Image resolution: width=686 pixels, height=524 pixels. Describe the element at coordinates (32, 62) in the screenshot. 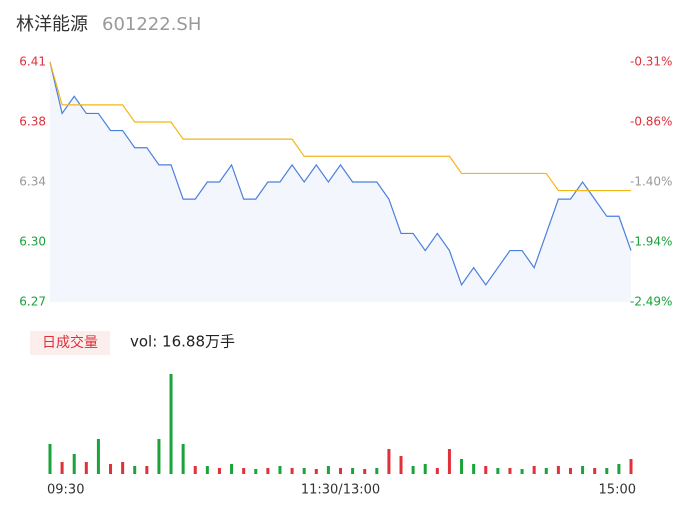

I see `y-tick-label: 6.41` at that location.